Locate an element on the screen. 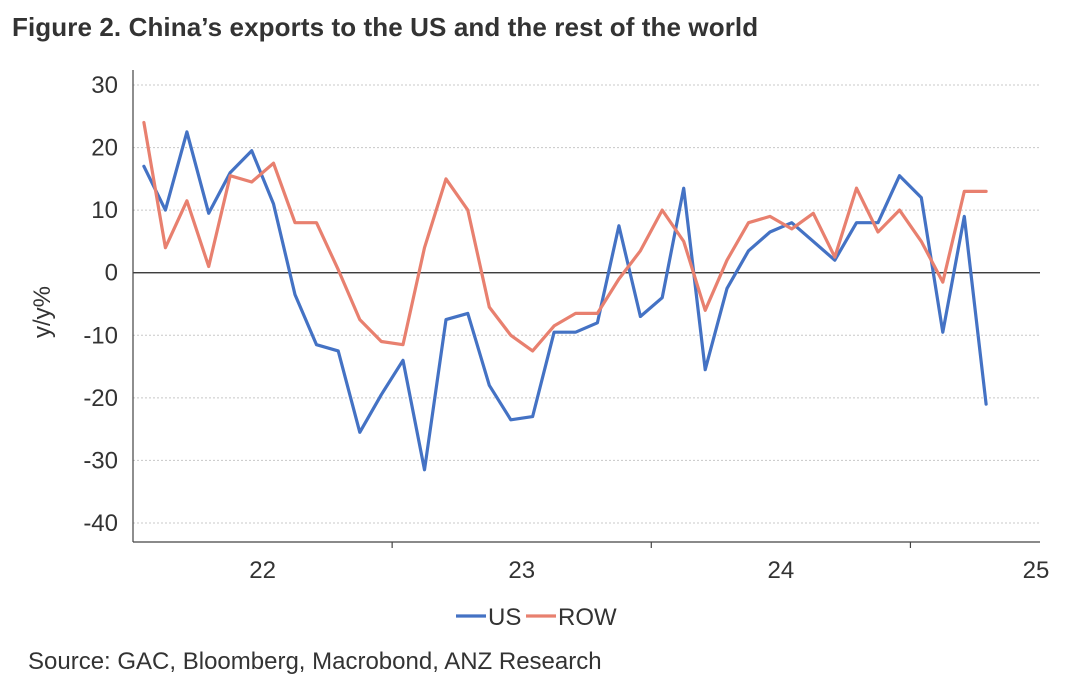  y-tick-label: -40 is located at coordinates (100, 523).